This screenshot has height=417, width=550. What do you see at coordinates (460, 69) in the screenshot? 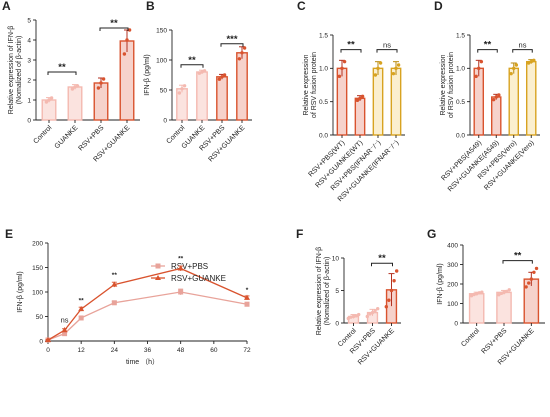
I see `panel-d-ytick-label: 1.0` at bounding box center [460, 69].